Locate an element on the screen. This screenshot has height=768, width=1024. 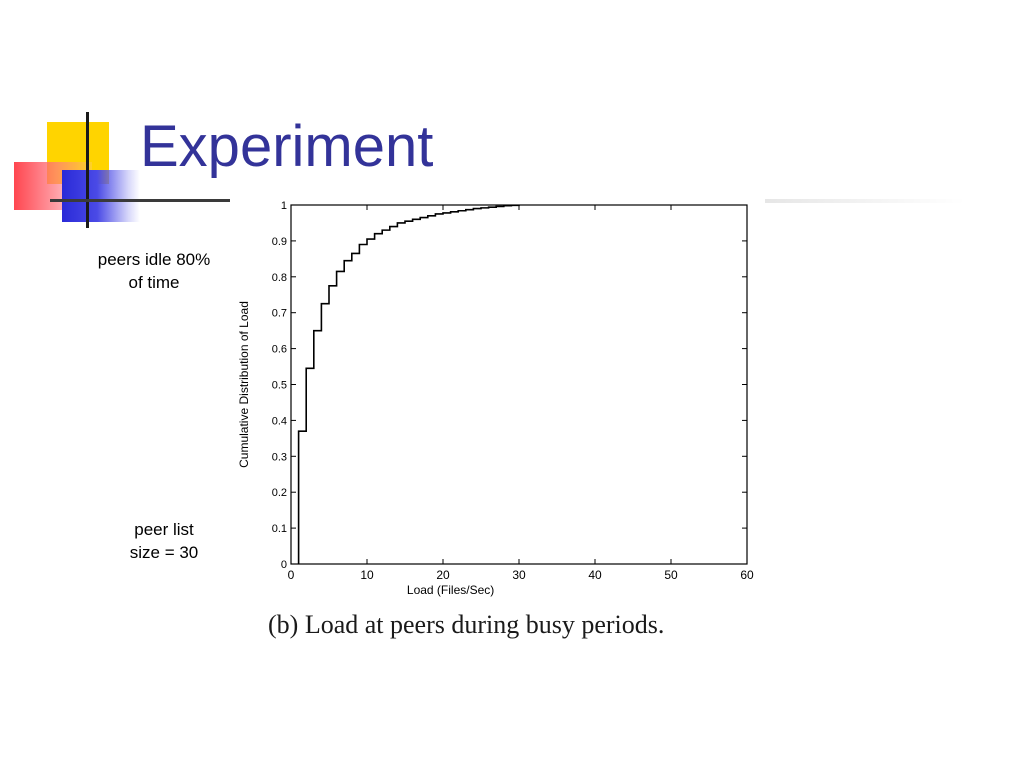
x-tick-label: 0 is located at coordinates (291, 575).